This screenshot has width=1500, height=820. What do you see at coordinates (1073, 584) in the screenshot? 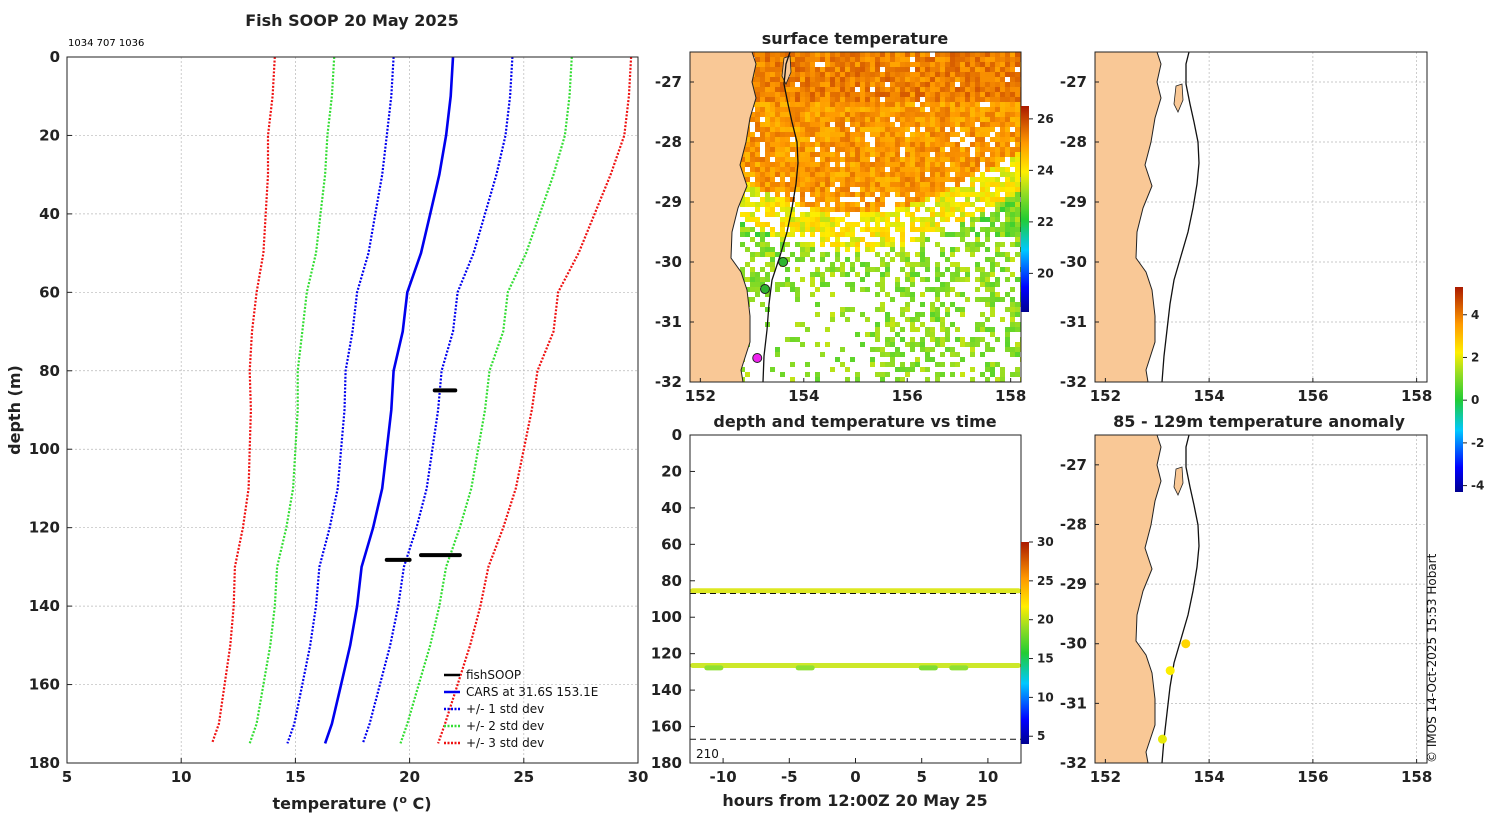
I see `anomaly-ytick-label: -29` at bounding box center [1073, 584].